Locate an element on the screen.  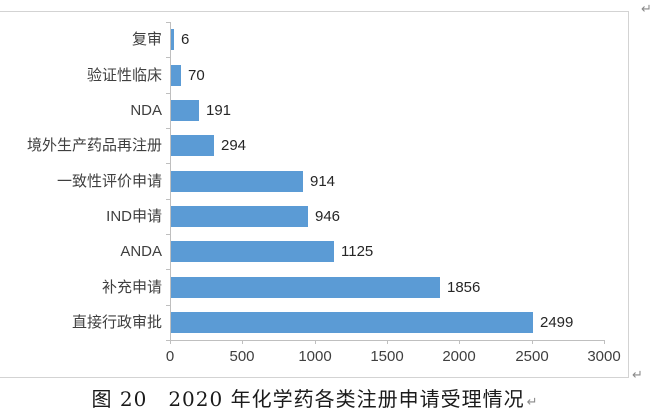
data-label: 946 is located at coordinates (328, 216).